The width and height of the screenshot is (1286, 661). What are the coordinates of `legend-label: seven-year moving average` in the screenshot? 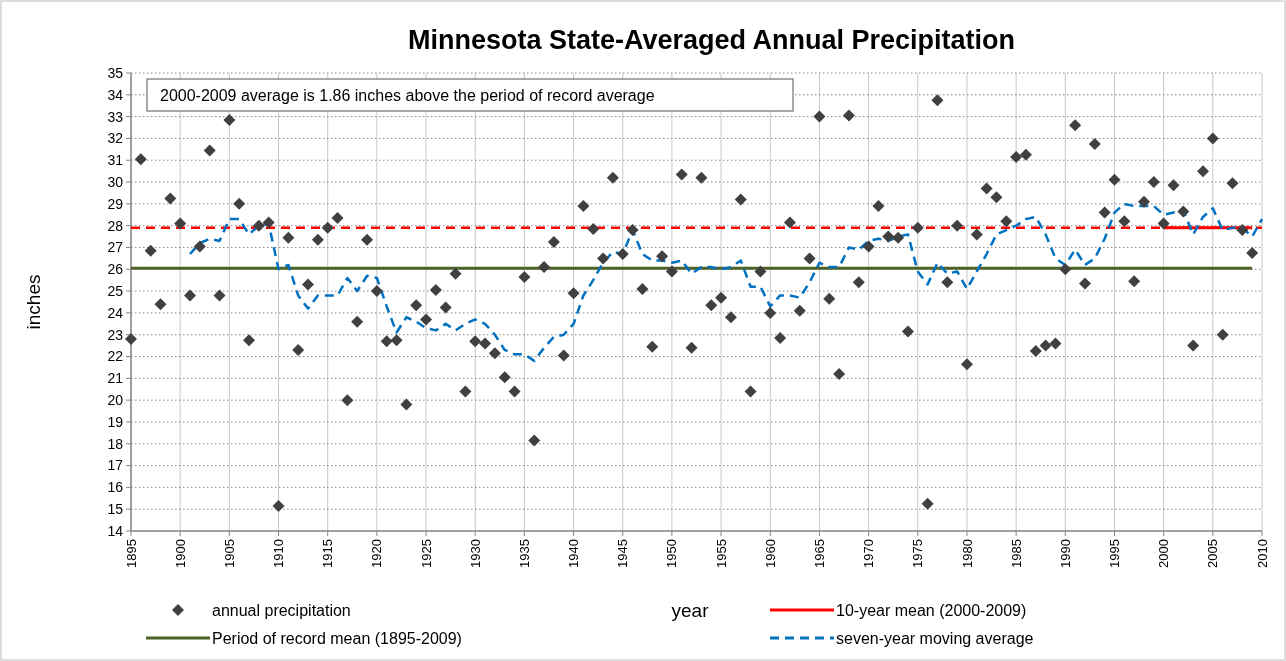 It's located at (935, 638).